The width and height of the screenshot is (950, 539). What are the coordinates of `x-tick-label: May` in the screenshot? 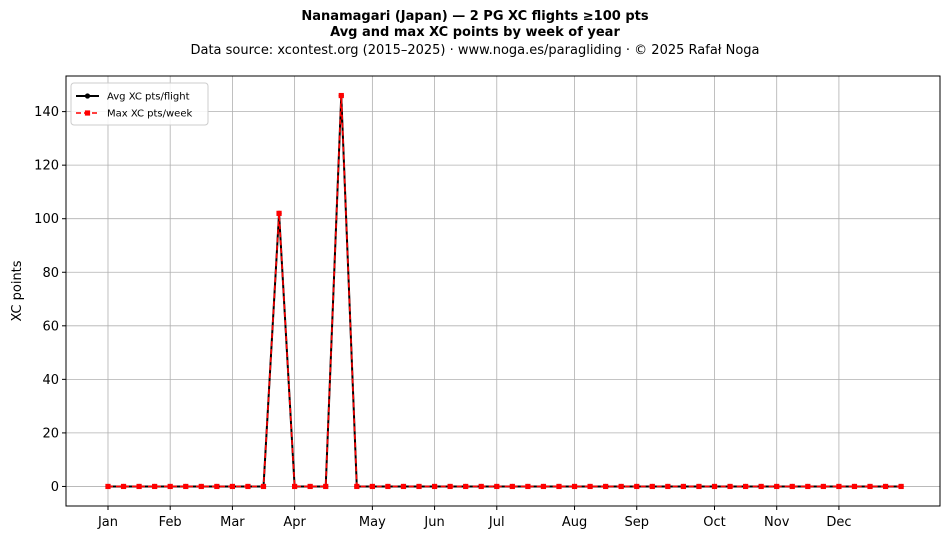 It's located at (372, 522).